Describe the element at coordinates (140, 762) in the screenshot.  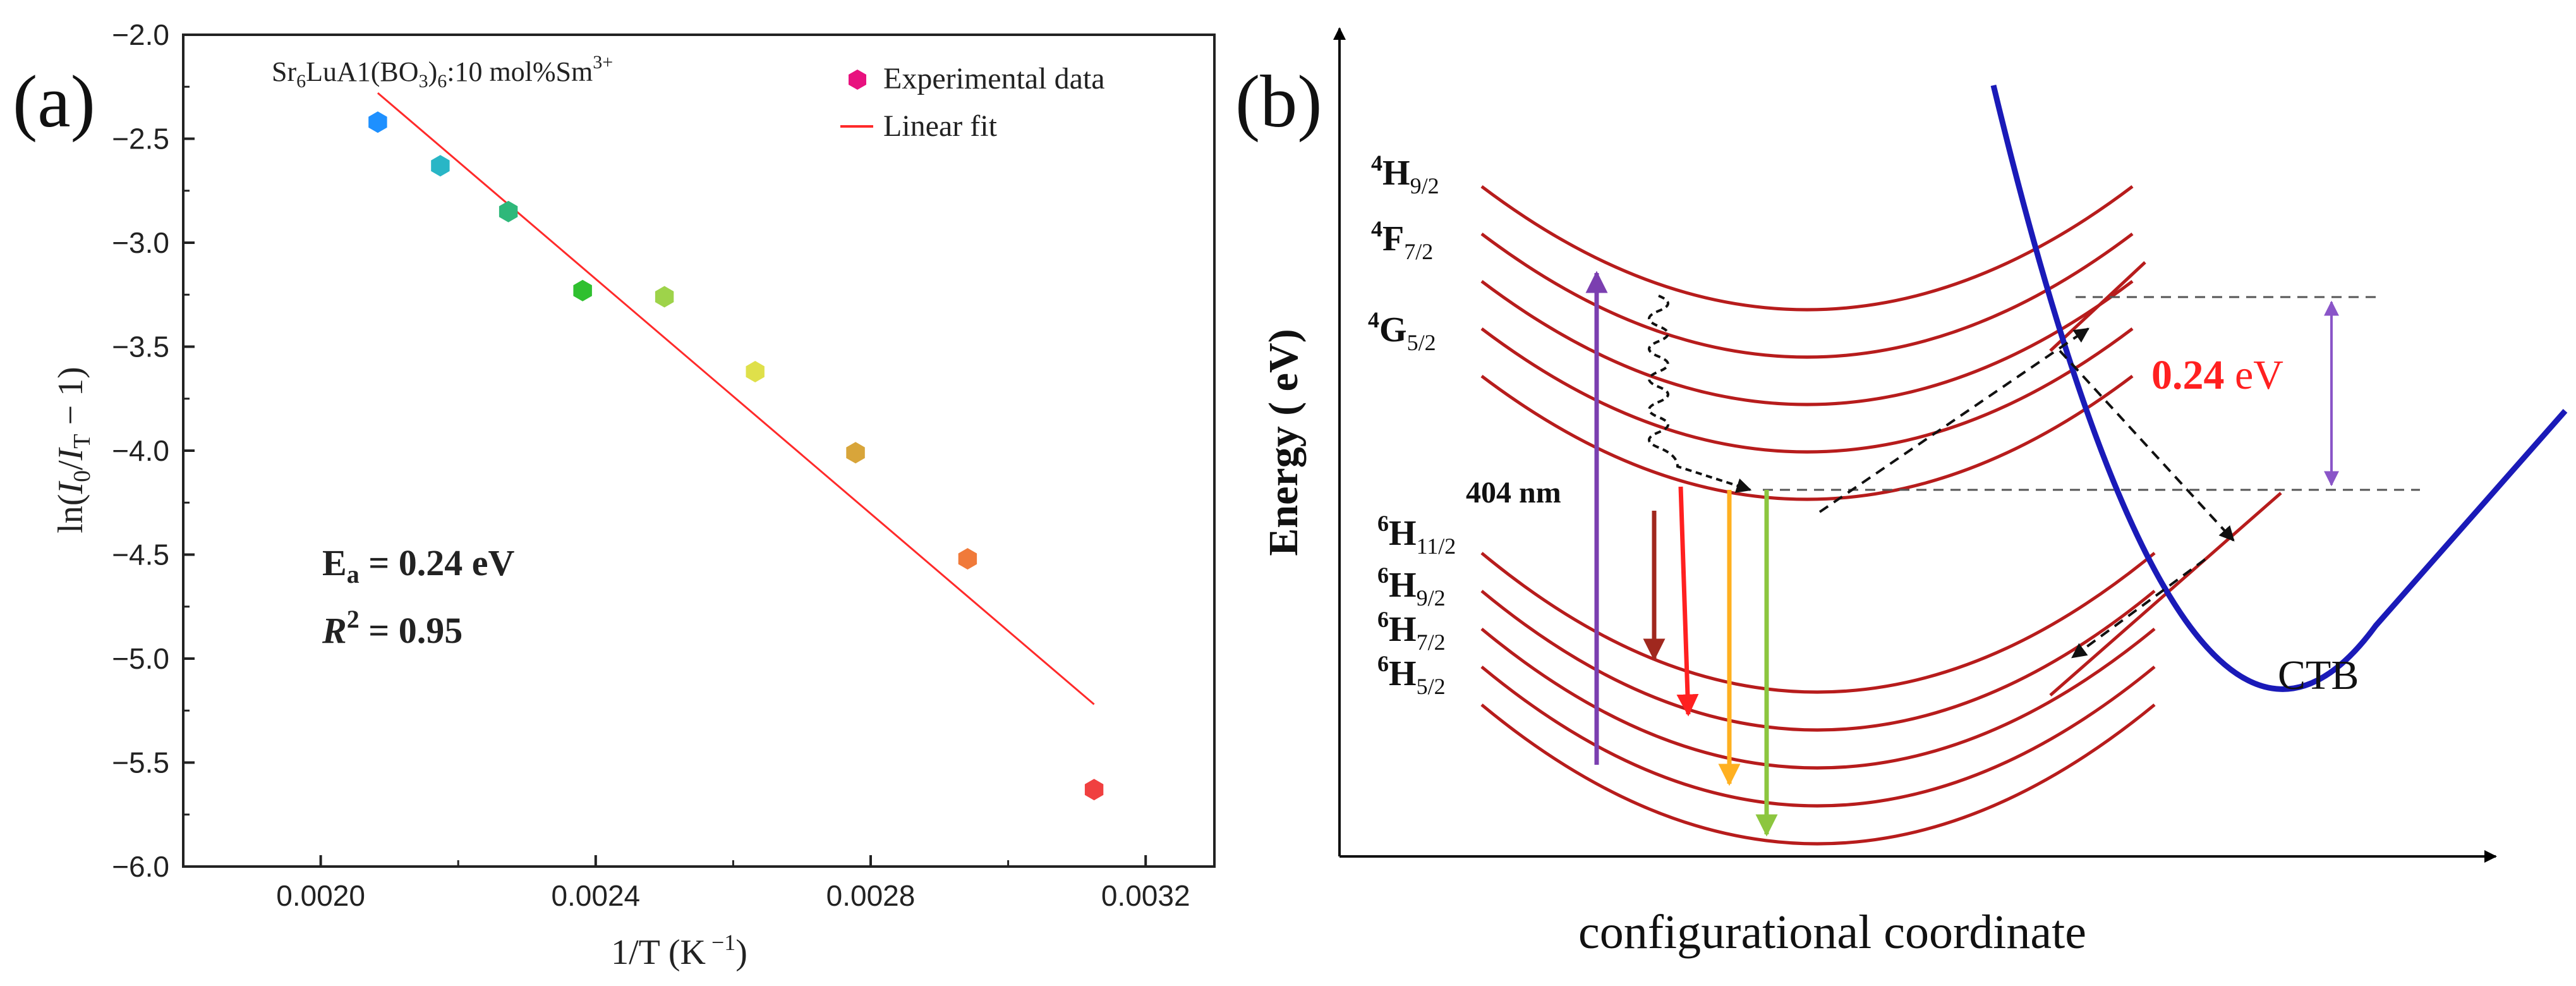
I see `y-tick-label: −5.5` at that location.